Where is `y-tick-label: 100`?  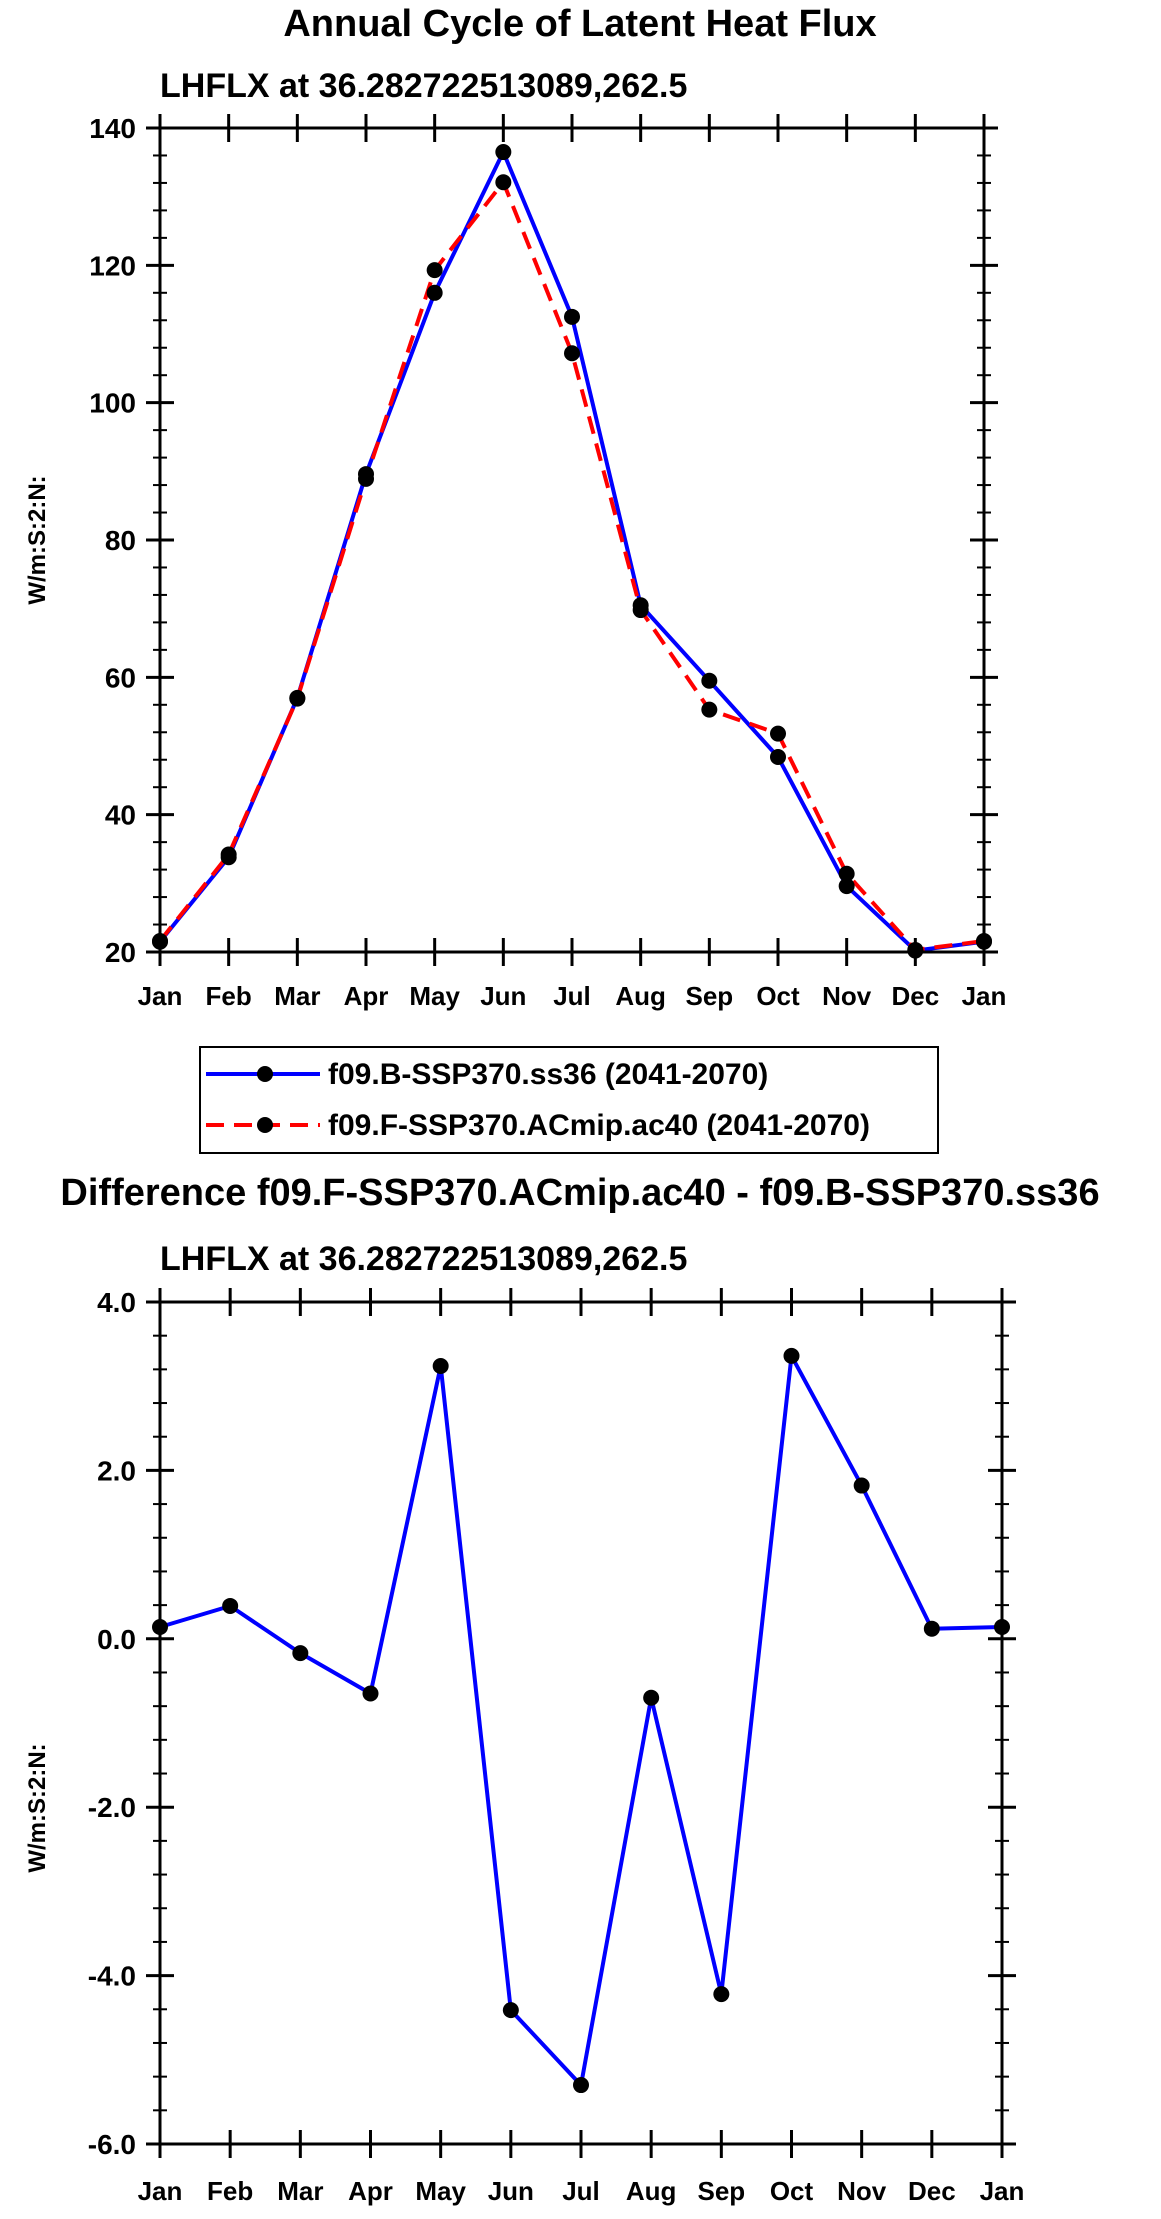 y-tick-label: 100 is located at coordinates (112, 403).